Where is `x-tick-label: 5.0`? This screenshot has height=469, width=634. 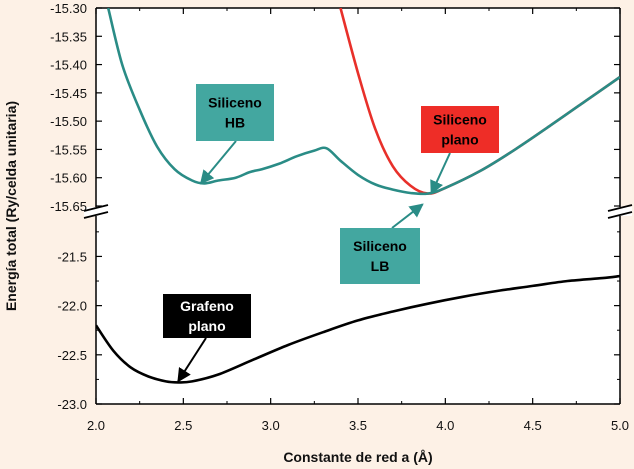 x-tick-label: 5.0 is located at coordinates (620, 425).